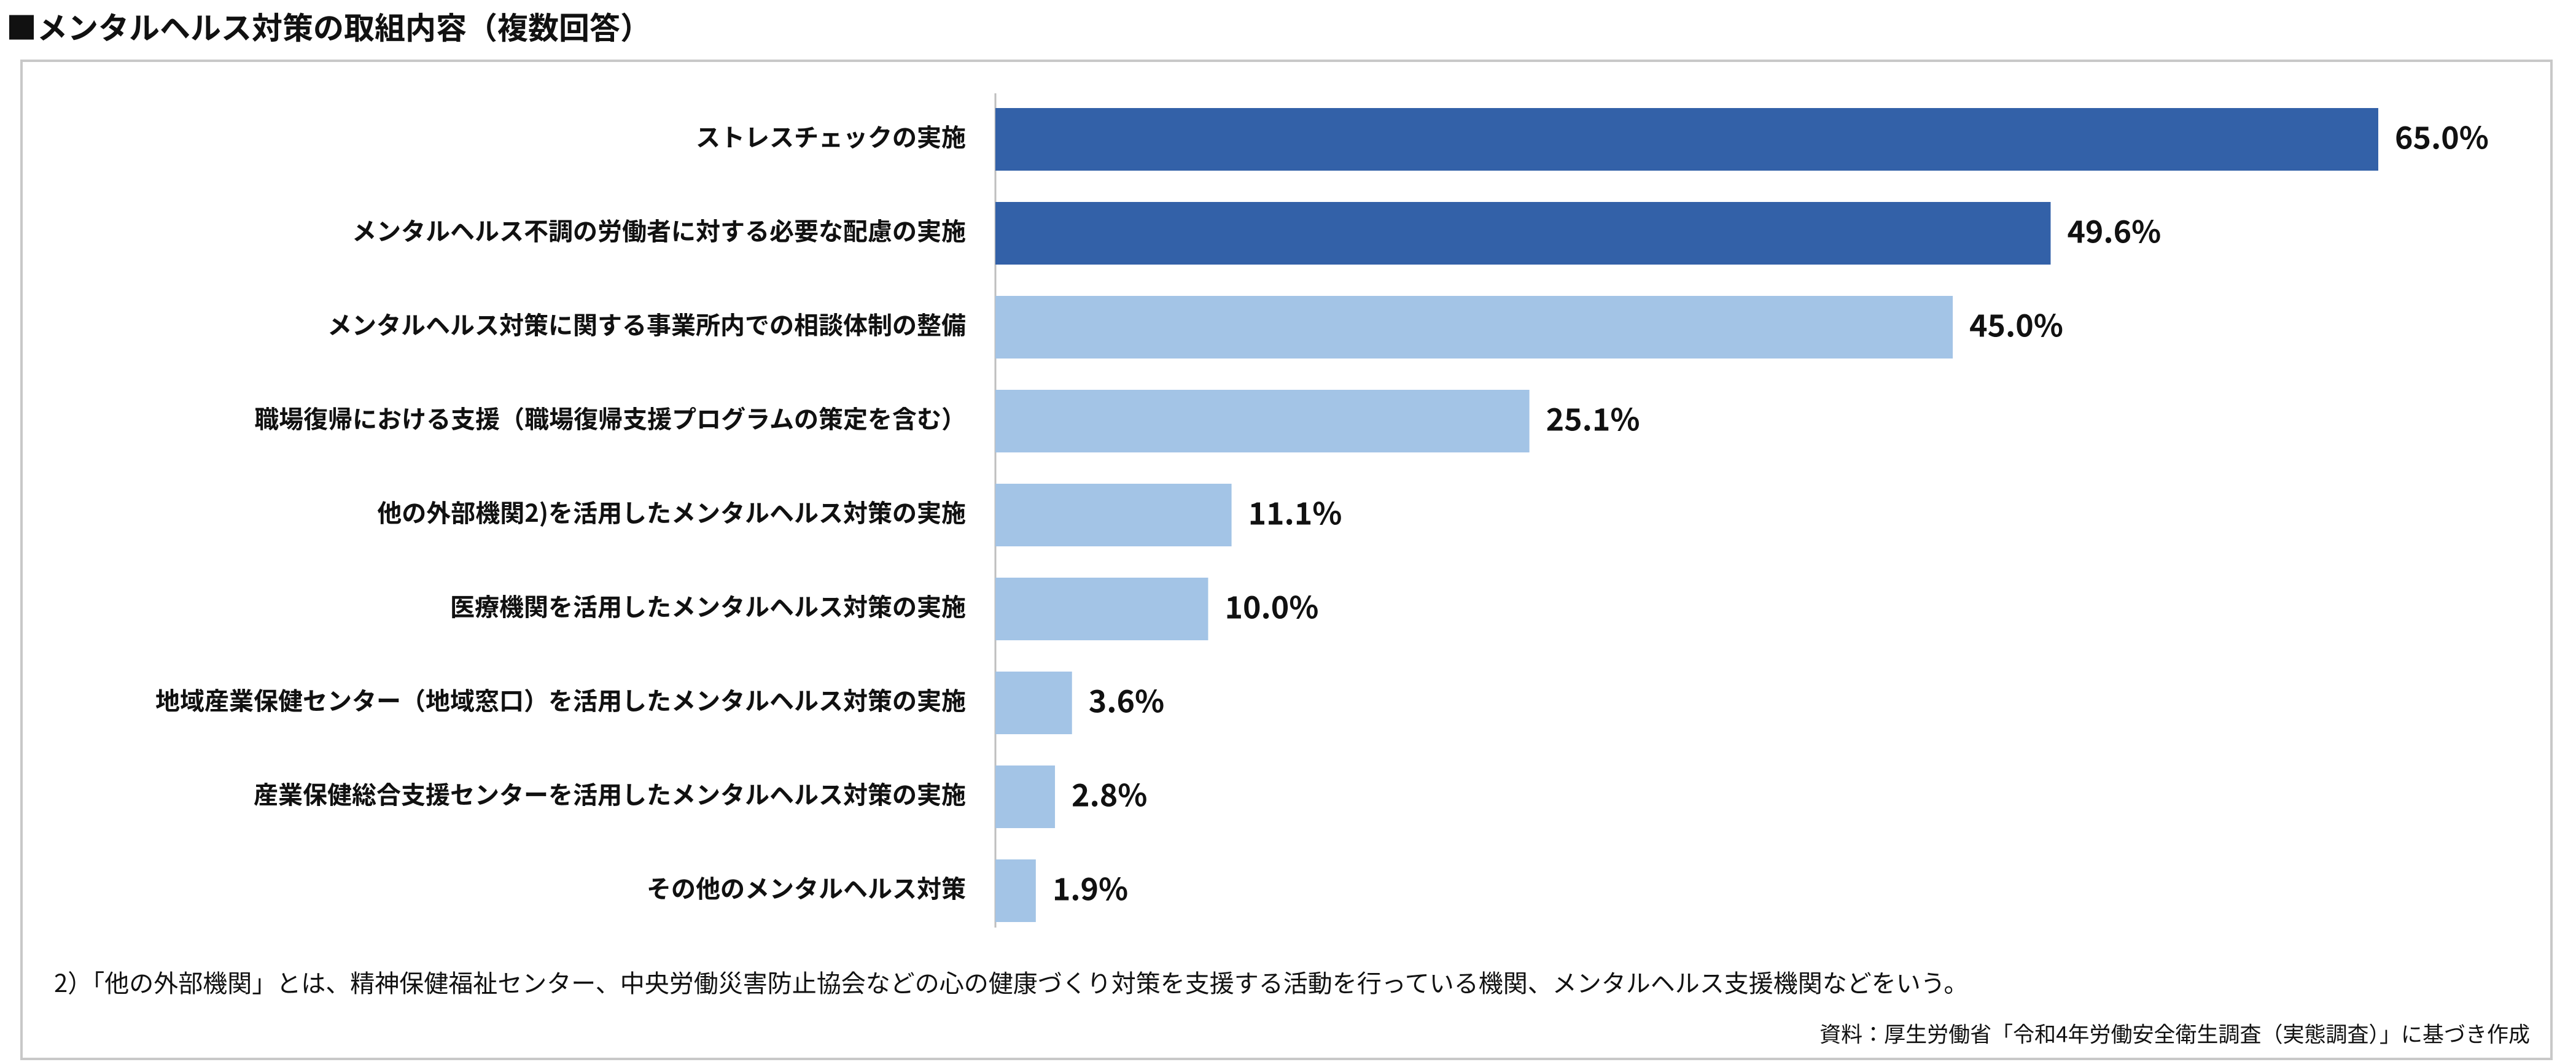 The image size is (2576, 1062). I want to click on chart-title: ■メンタルヘルス対策の取組内容（複数回答）, so click(328, 26).